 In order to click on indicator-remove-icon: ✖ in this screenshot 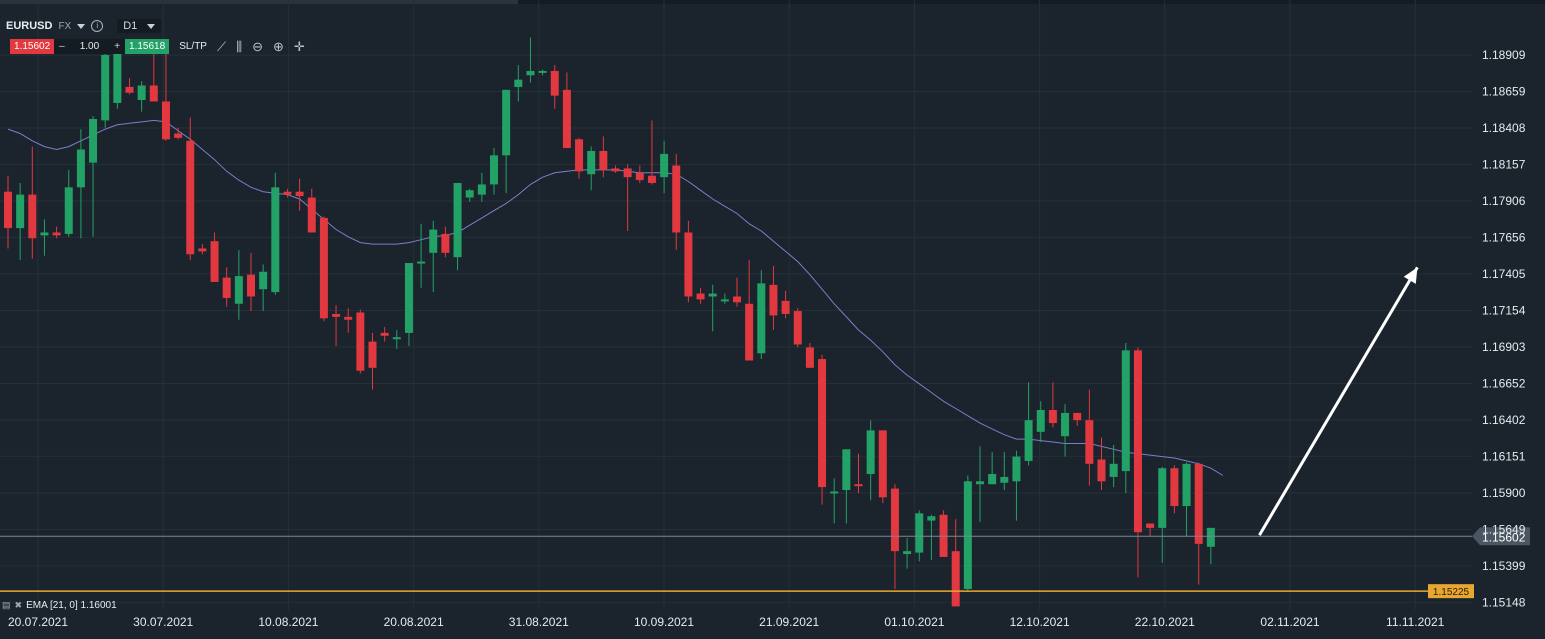, I will do `click(18, 605)`.